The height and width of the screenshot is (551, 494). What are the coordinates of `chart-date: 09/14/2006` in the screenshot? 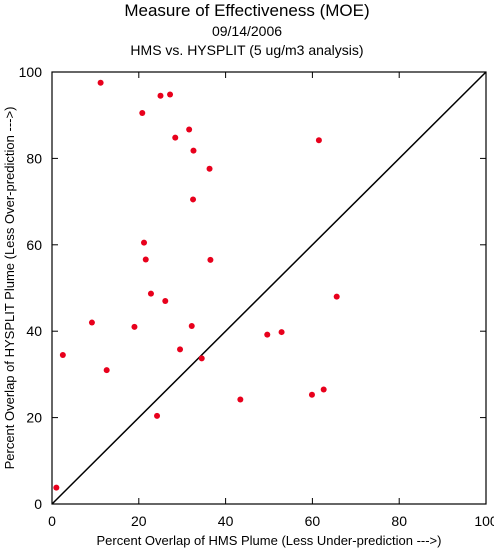 It's located at (247, 31).